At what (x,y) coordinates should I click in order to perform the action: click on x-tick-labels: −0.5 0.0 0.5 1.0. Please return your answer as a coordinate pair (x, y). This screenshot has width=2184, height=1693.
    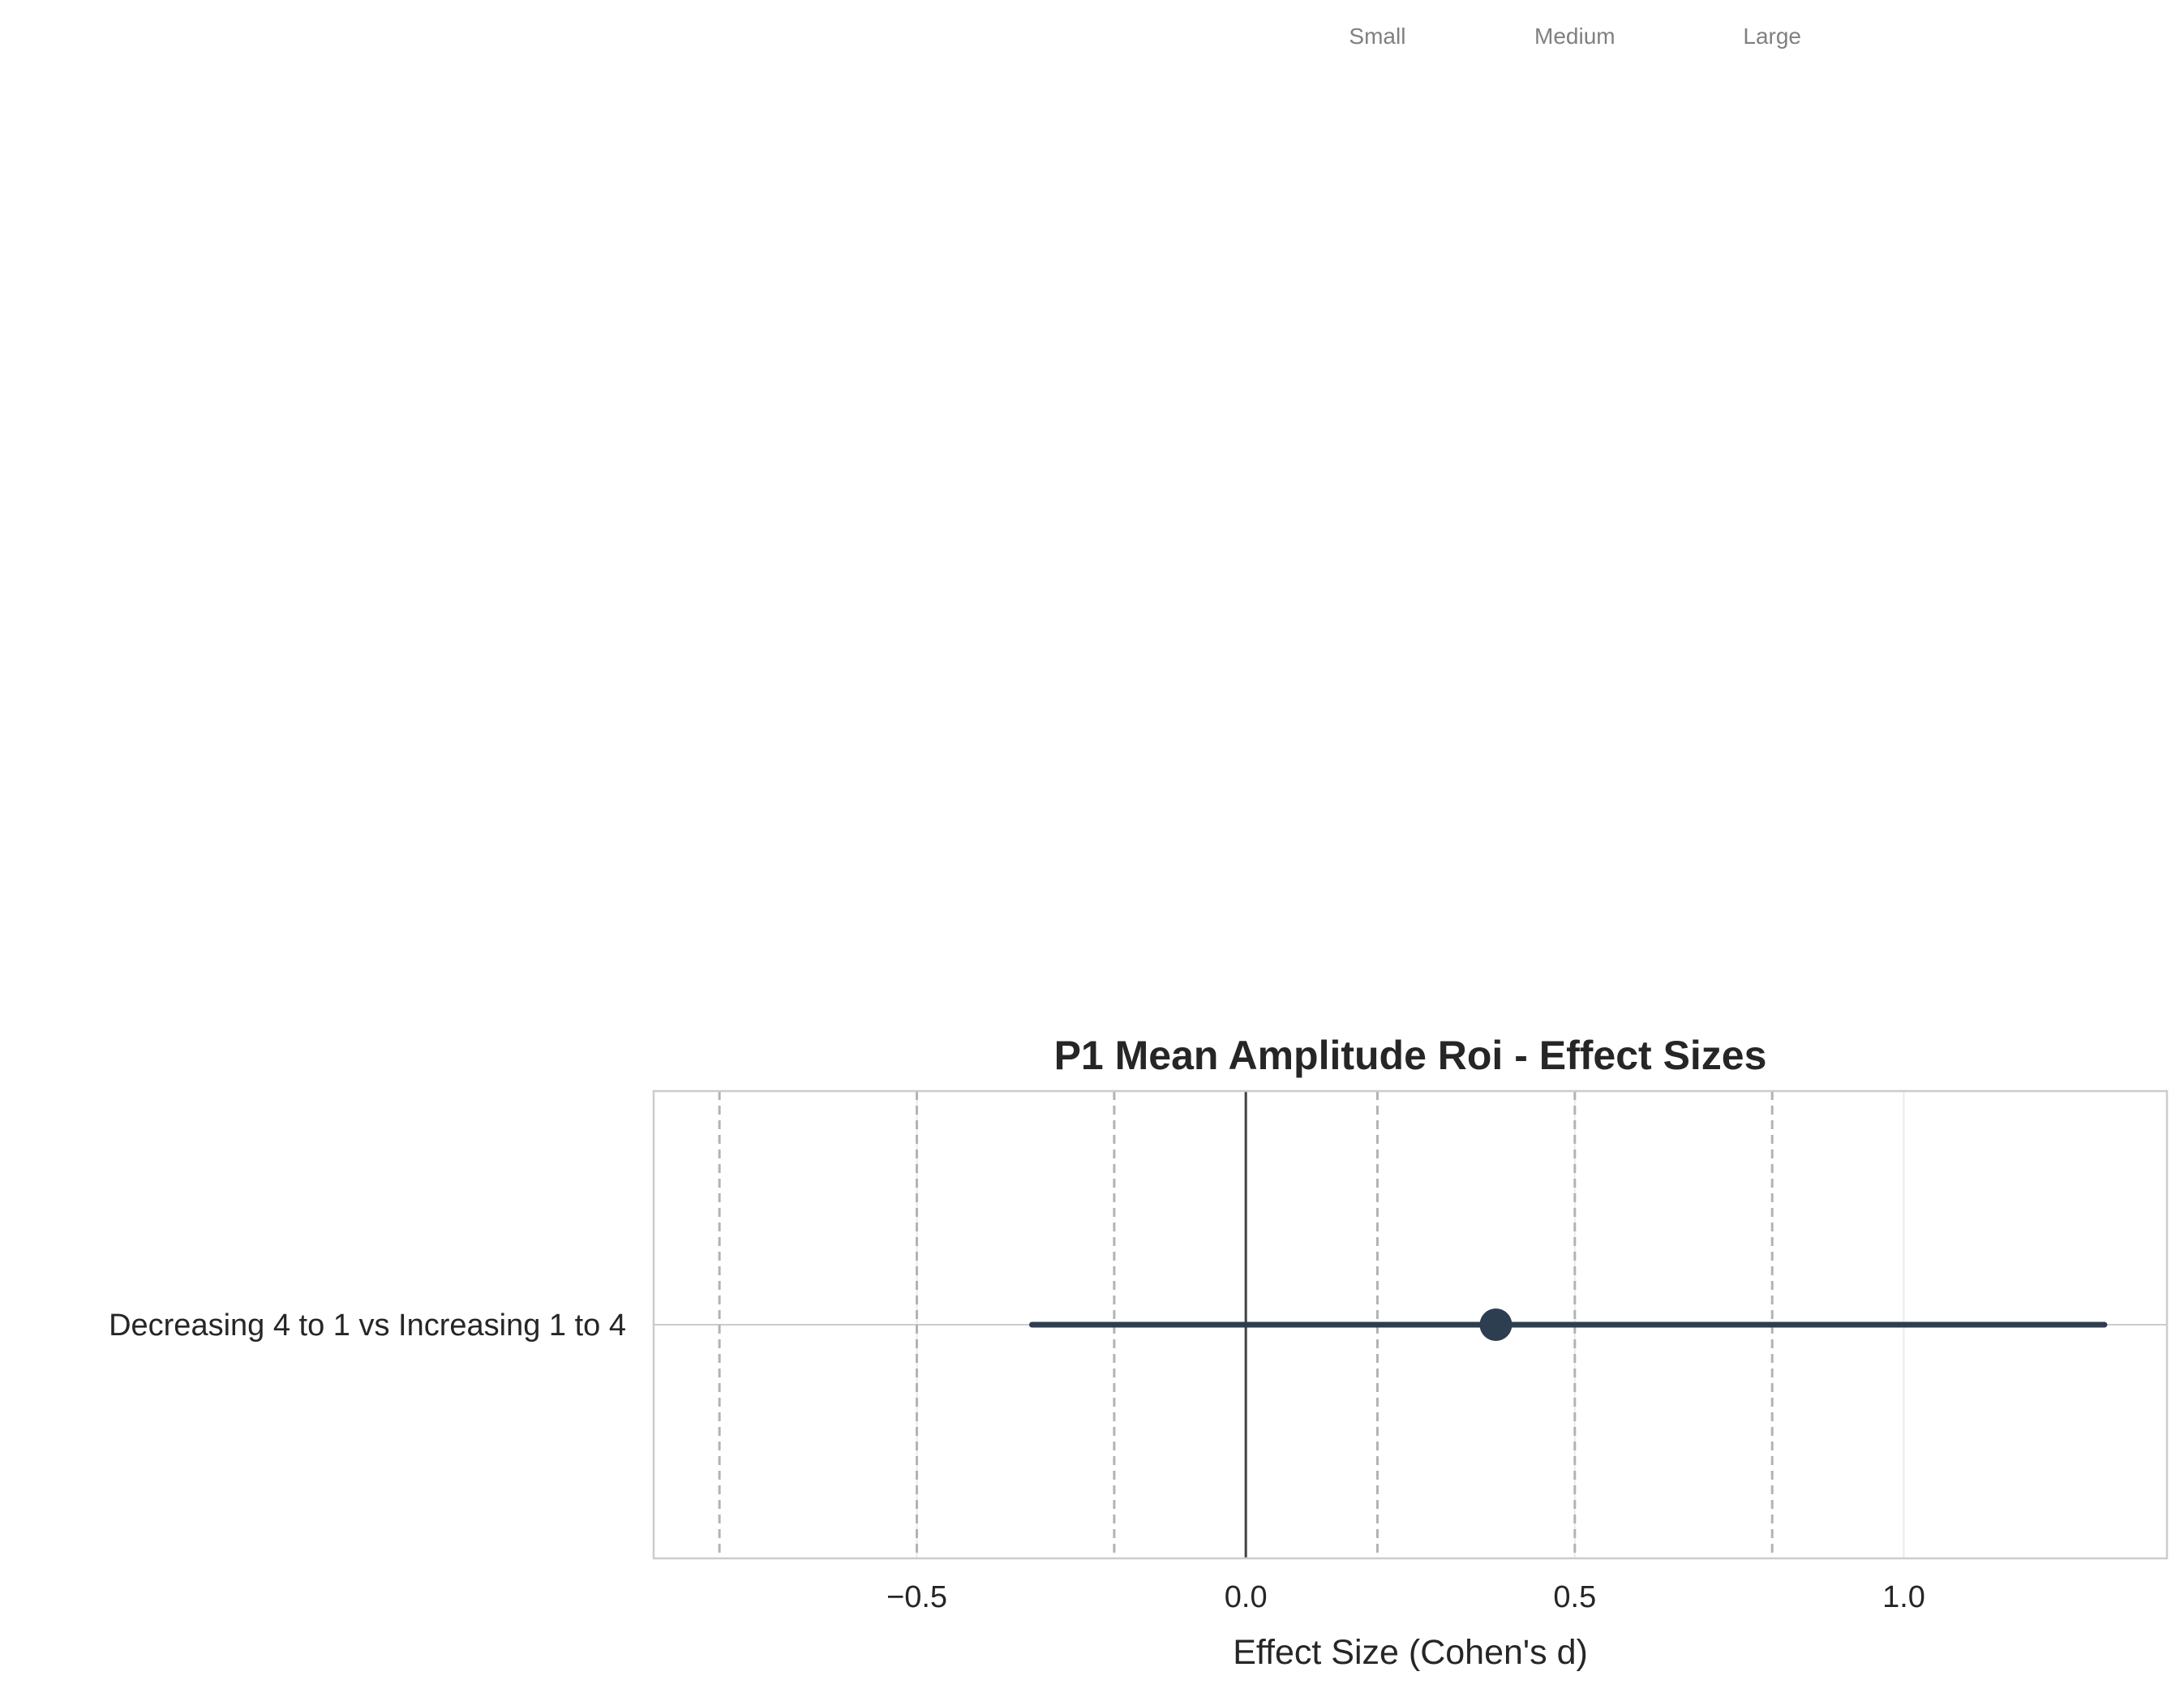
    Looking at the image, I should click on (1405, 1597).